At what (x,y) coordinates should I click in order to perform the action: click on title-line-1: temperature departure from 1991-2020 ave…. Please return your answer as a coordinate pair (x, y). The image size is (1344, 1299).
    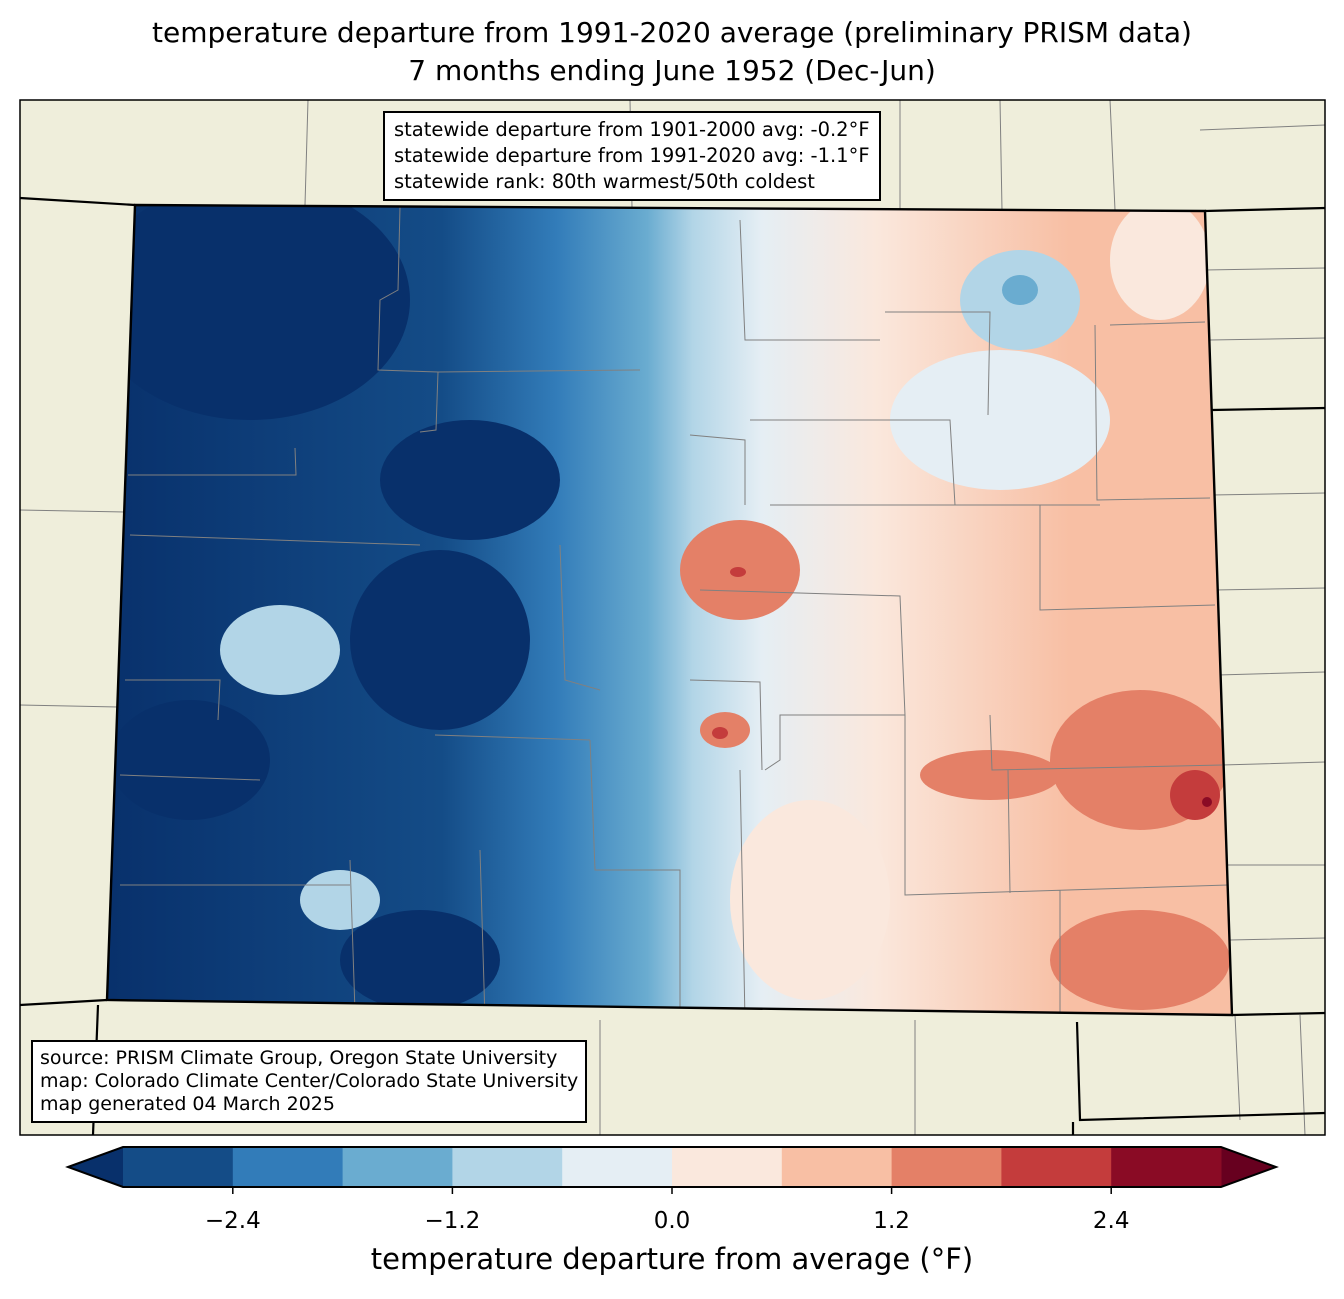
    Looking at the image, I should click on (672, 32).